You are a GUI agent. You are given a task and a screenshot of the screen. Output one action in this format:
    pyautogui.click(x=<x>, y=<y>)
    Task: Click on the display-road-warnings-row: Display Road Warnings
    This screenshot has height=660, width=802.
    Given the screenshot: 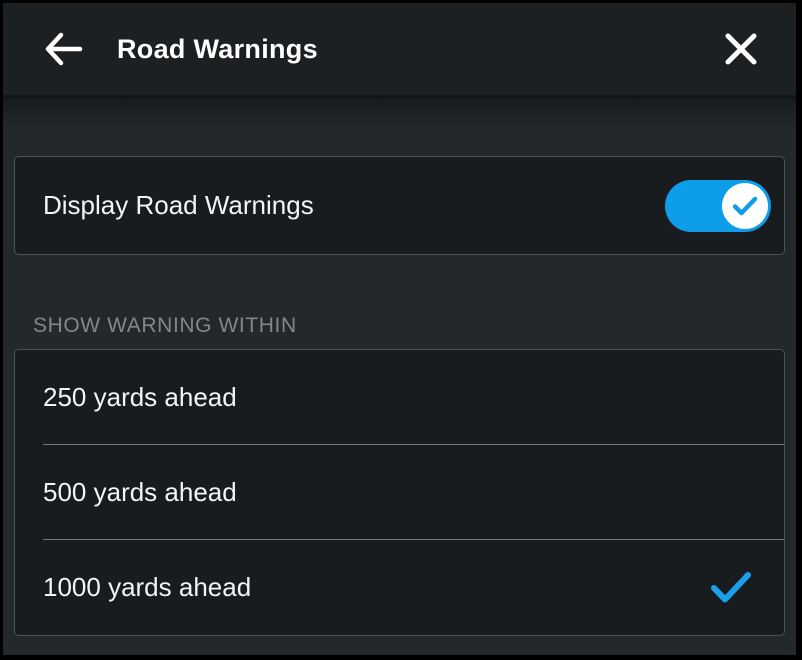 What is the action you would take?
    pyautogui.click(x=399, y=205)
    